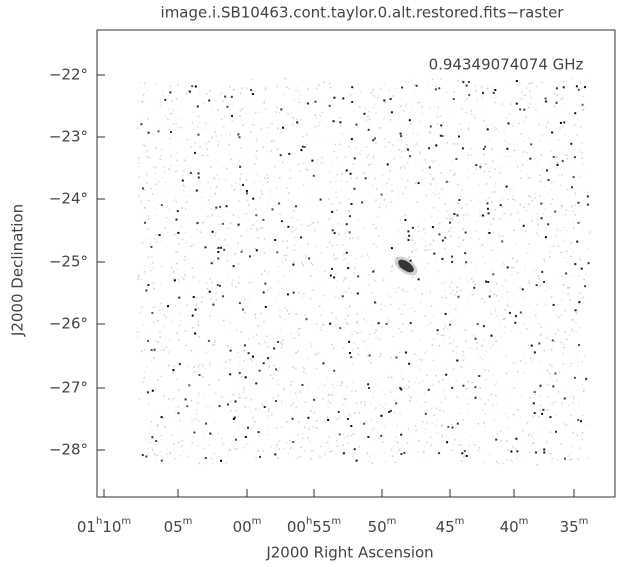  Describe the element at coordinates (406, 266) in the screenshot. I see `bright-source-halo` at that location.